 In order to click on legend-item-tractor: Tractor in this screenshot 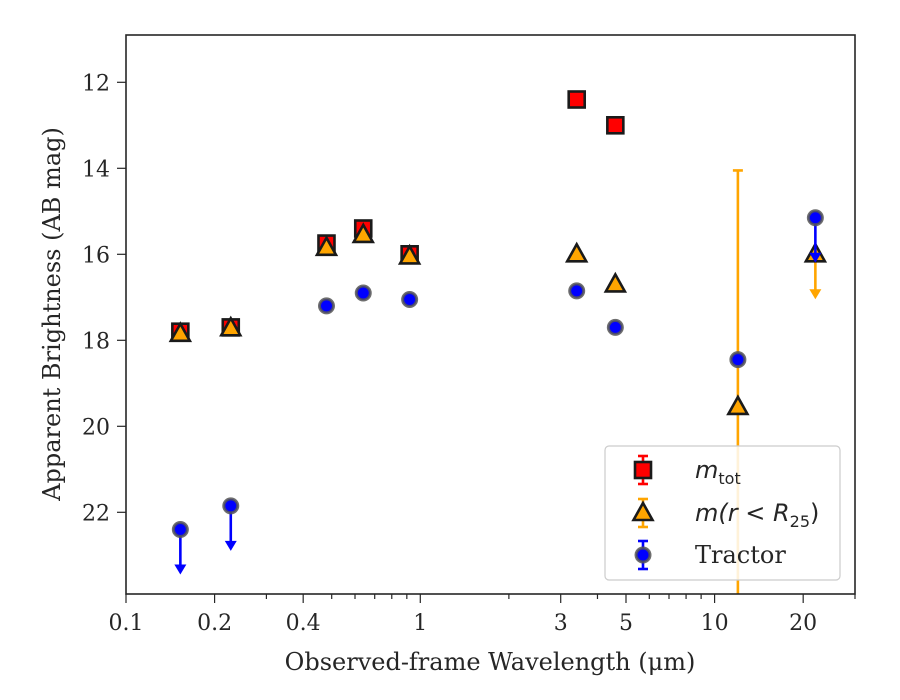, I will do `click(710, 555)`.